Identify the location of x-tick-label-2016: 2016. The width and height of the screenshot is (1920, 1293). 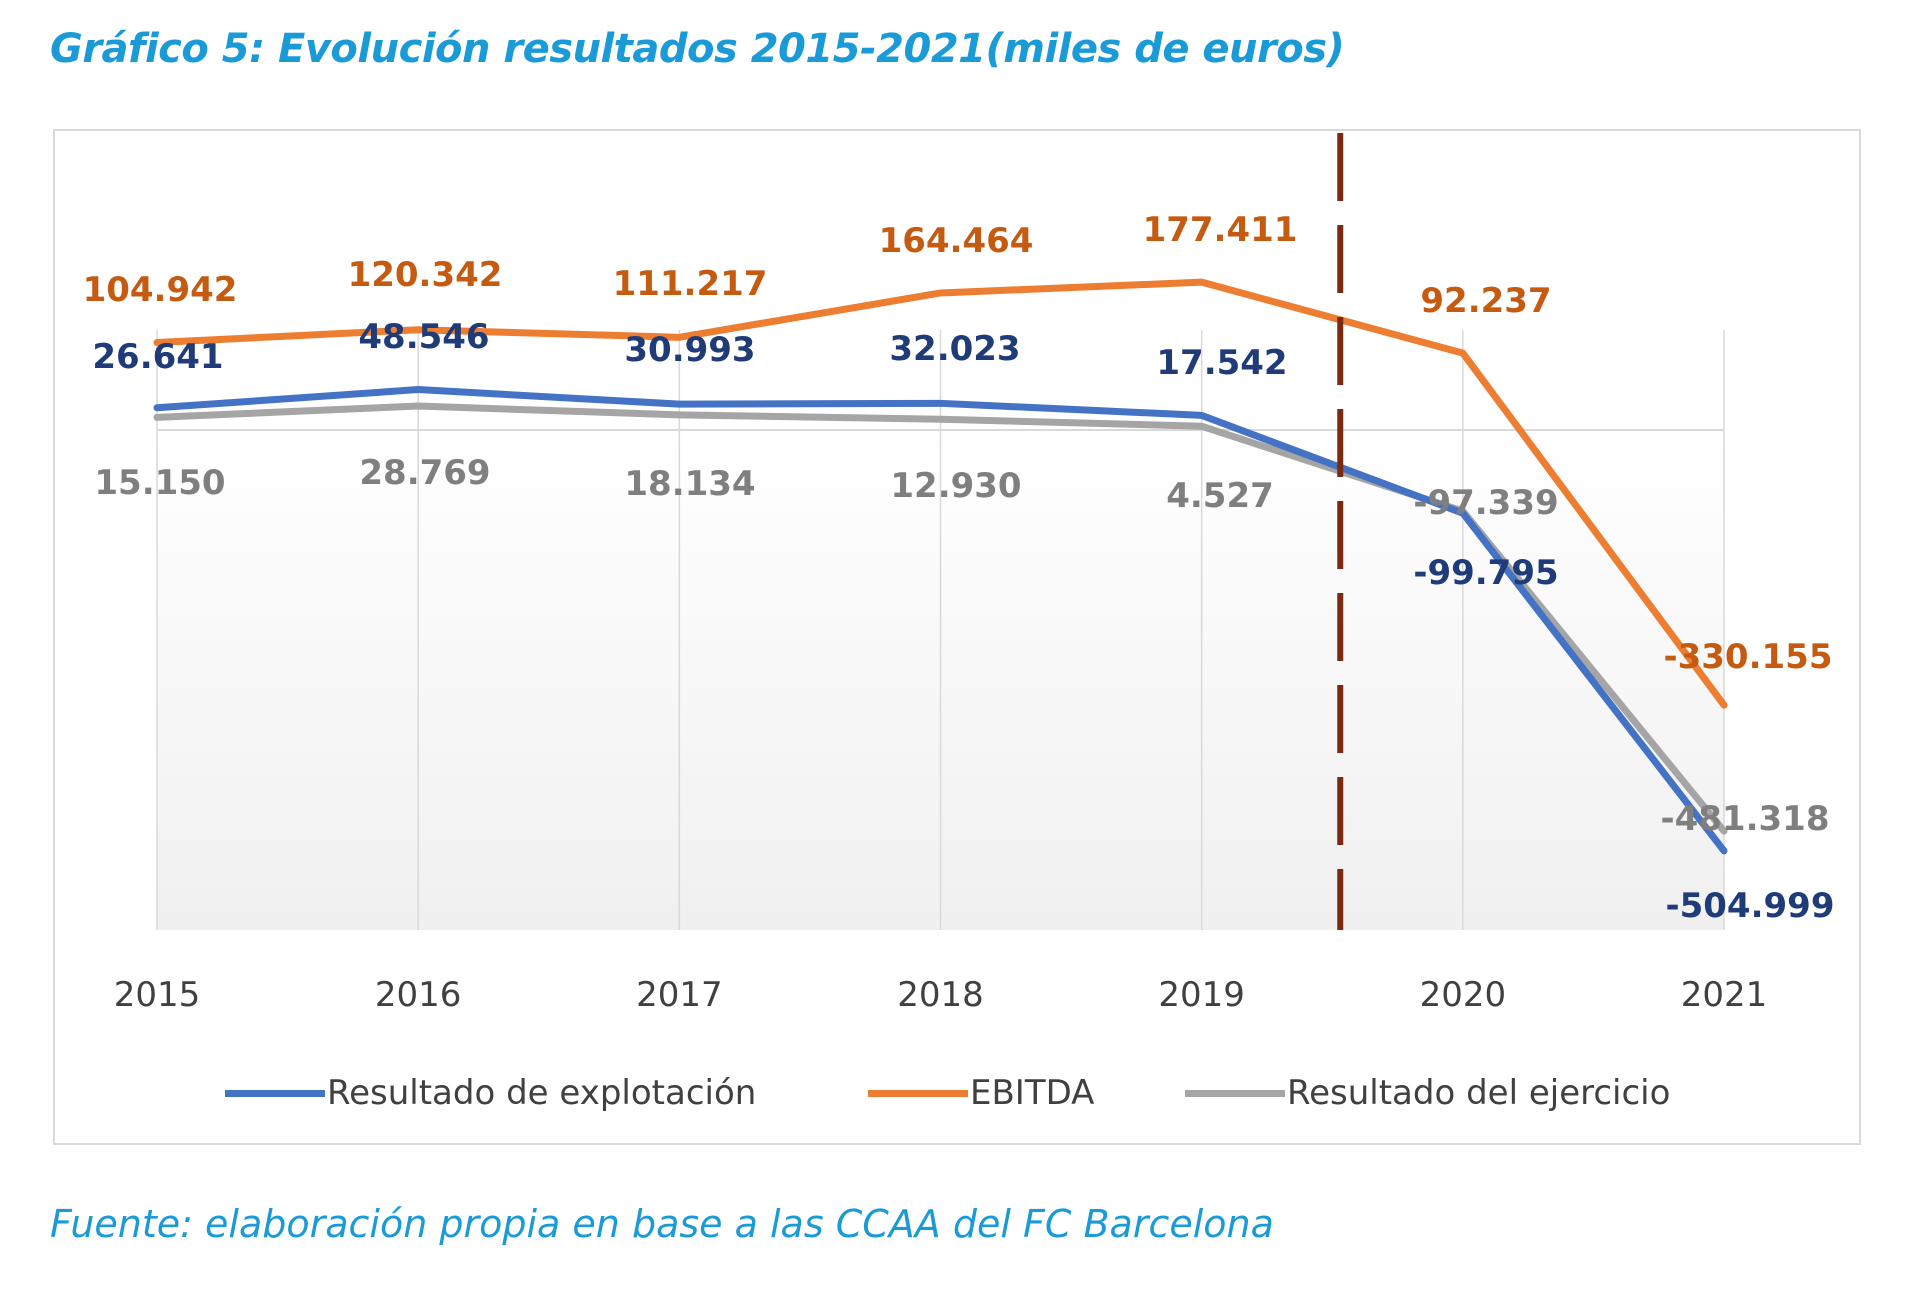
(418, 995).